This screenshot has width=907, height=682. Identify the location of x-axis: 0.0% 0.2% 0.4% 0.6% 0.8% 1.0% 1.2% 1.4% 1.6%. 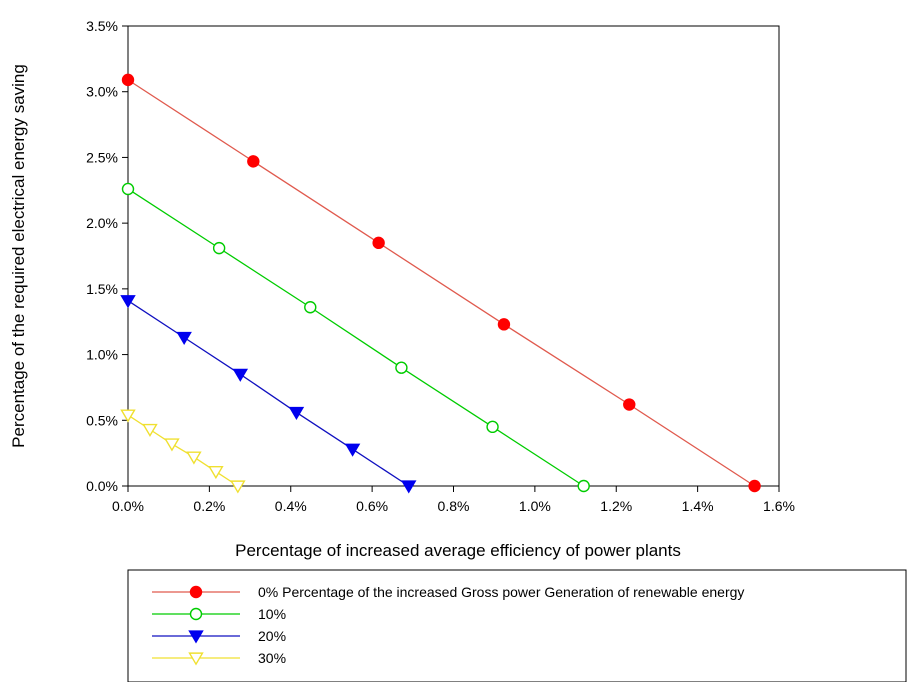
(453, 500).